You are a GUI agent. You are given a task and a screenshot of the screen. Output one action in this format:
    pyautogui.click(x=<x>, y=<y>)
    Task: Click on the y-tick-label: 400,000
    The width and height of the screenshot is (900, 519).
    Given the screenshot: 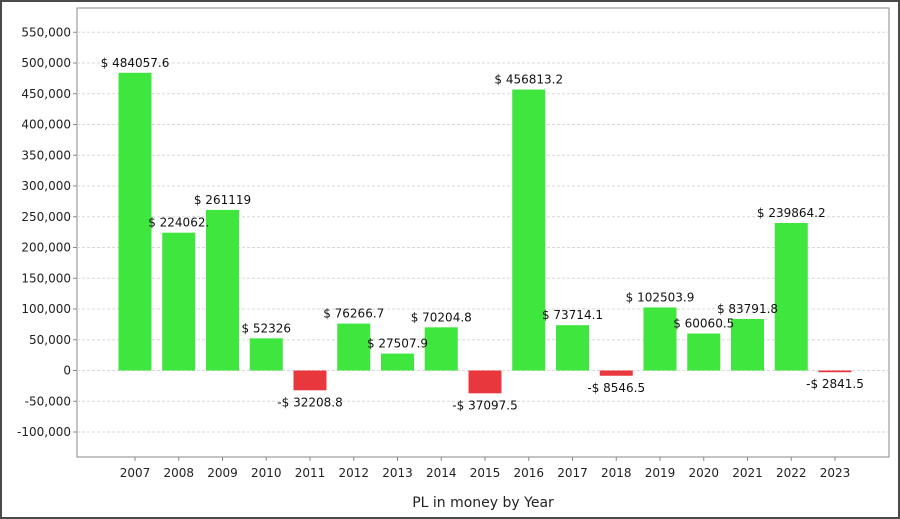 What is the action you would take?
    pyautogui.click(x=46, y=125)
    